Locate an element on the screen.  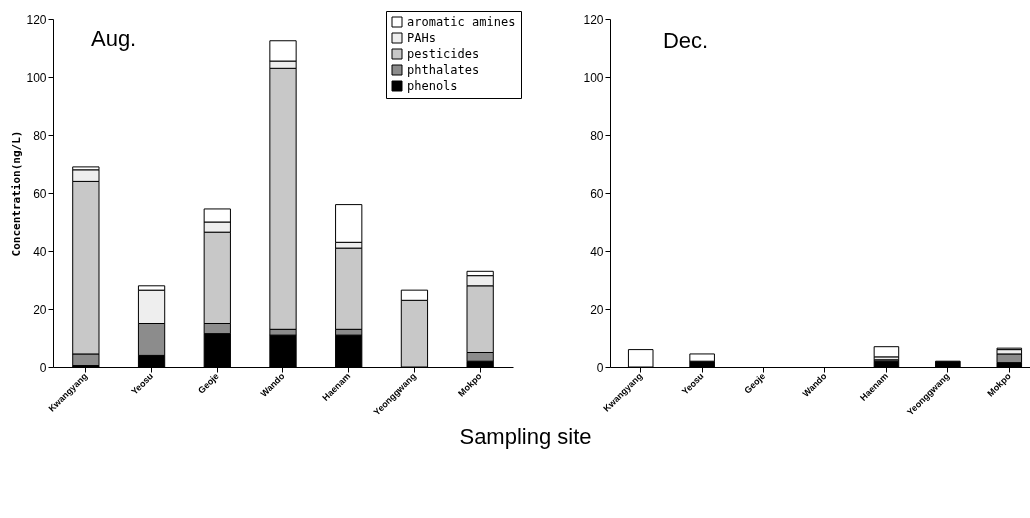
y-axis-title: Concentration(ng/L) is located at coordinates (17, 193).